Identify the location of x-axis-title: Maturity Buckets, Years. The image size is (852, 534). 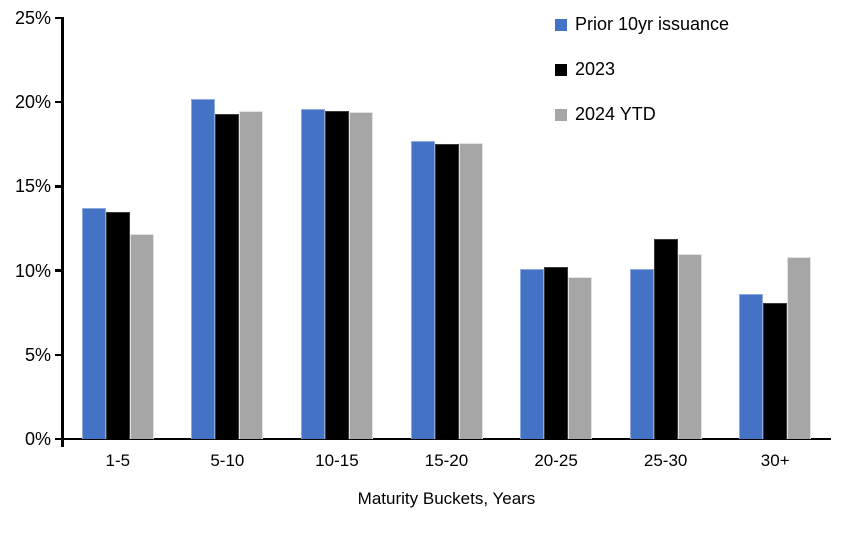
(446, 498).